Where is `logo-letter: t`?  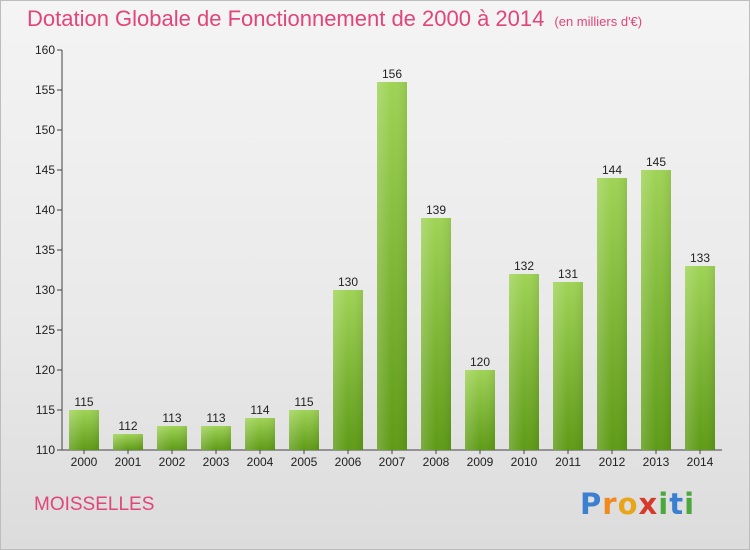 logo-letter: t is located at coordinates (677, 504).